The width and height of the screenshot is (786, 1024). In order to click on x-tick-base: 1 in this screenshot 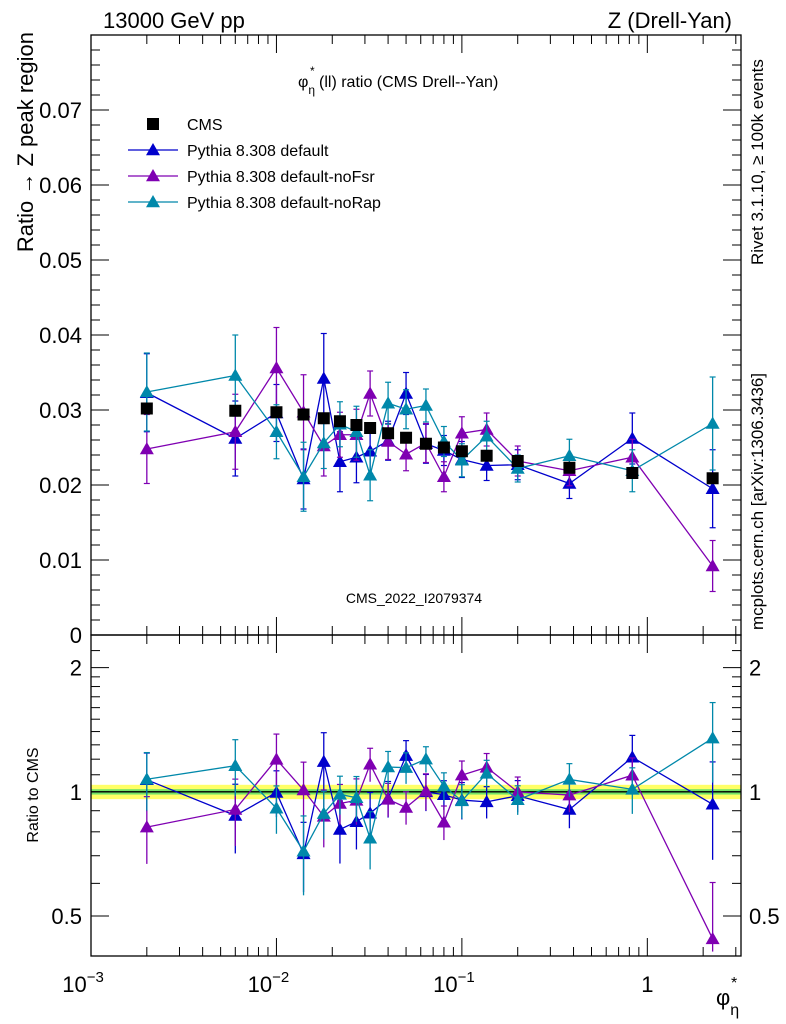, I will do `click(647, 984)`.